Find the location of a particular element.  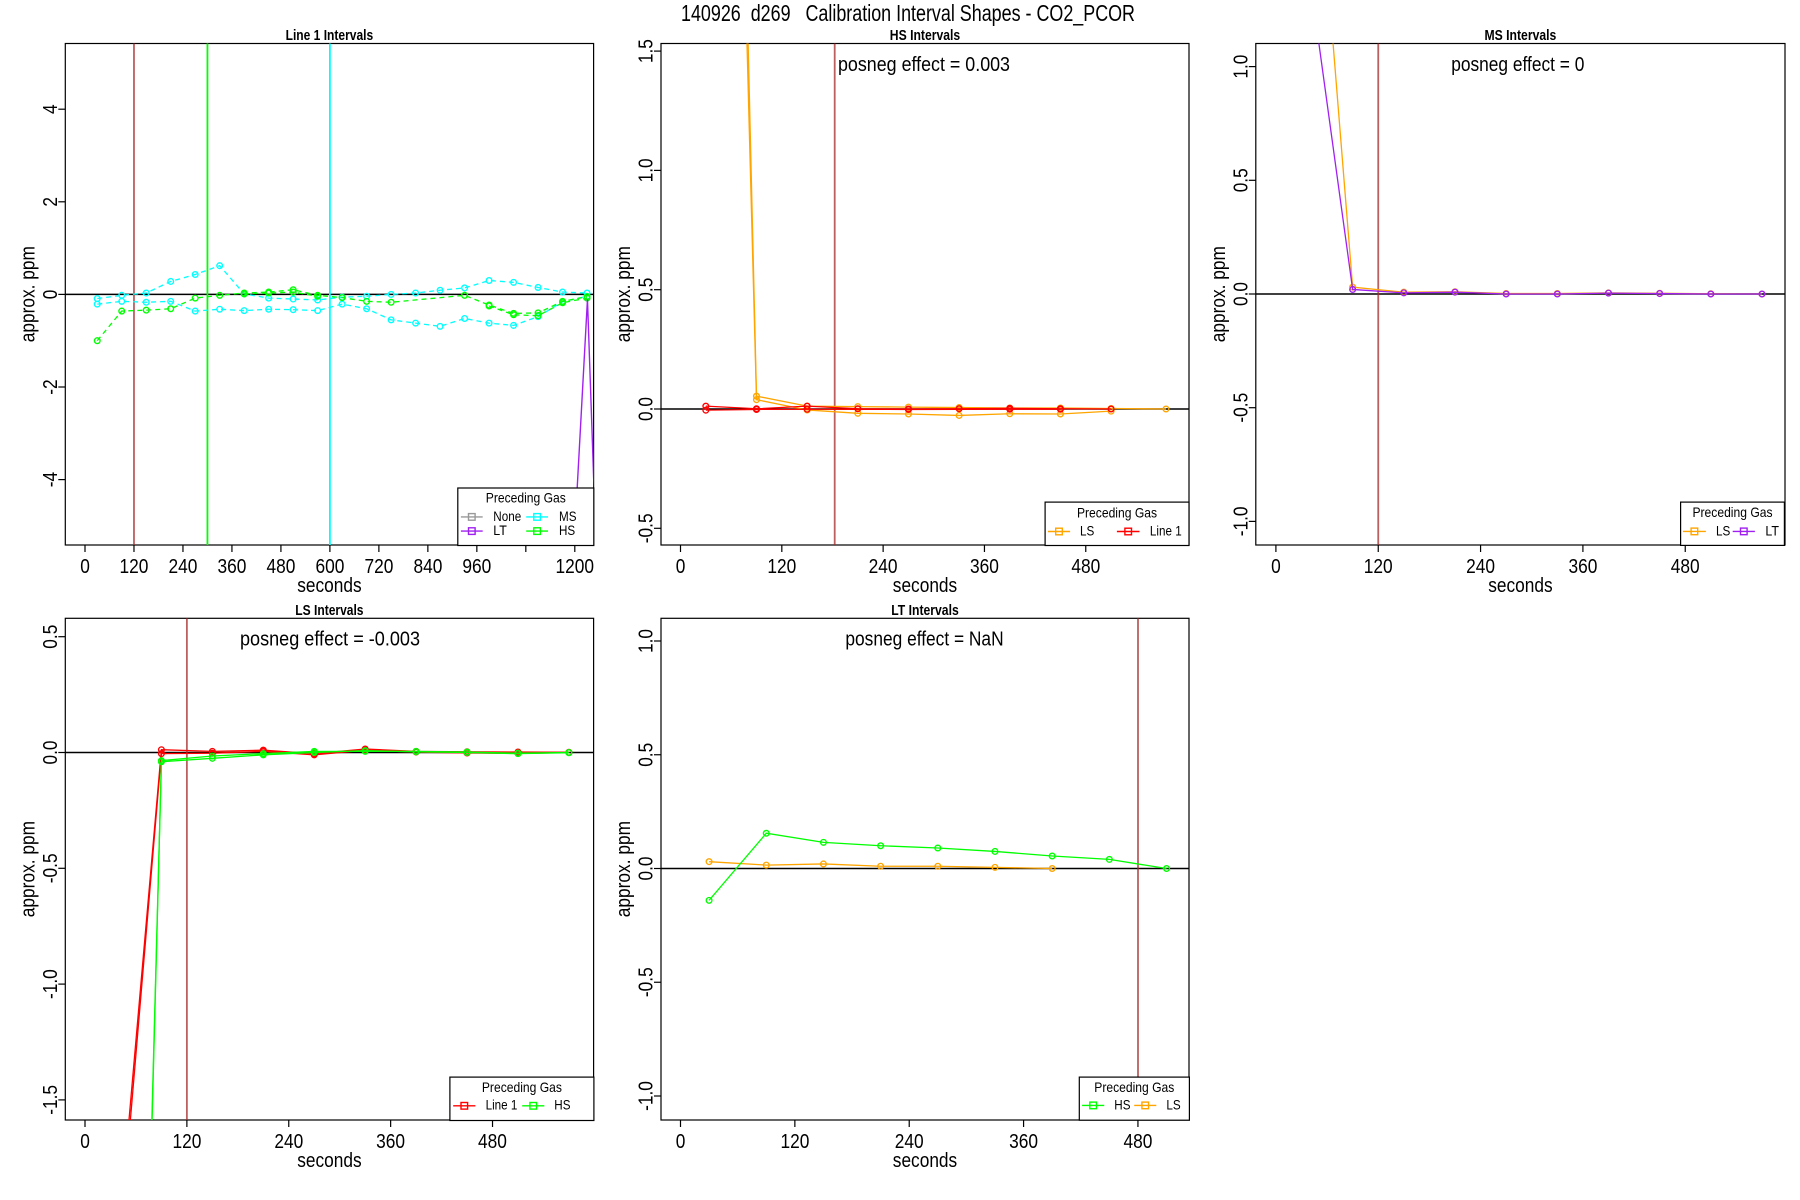

svg-text: 720 is located at coordinates (378, 567).